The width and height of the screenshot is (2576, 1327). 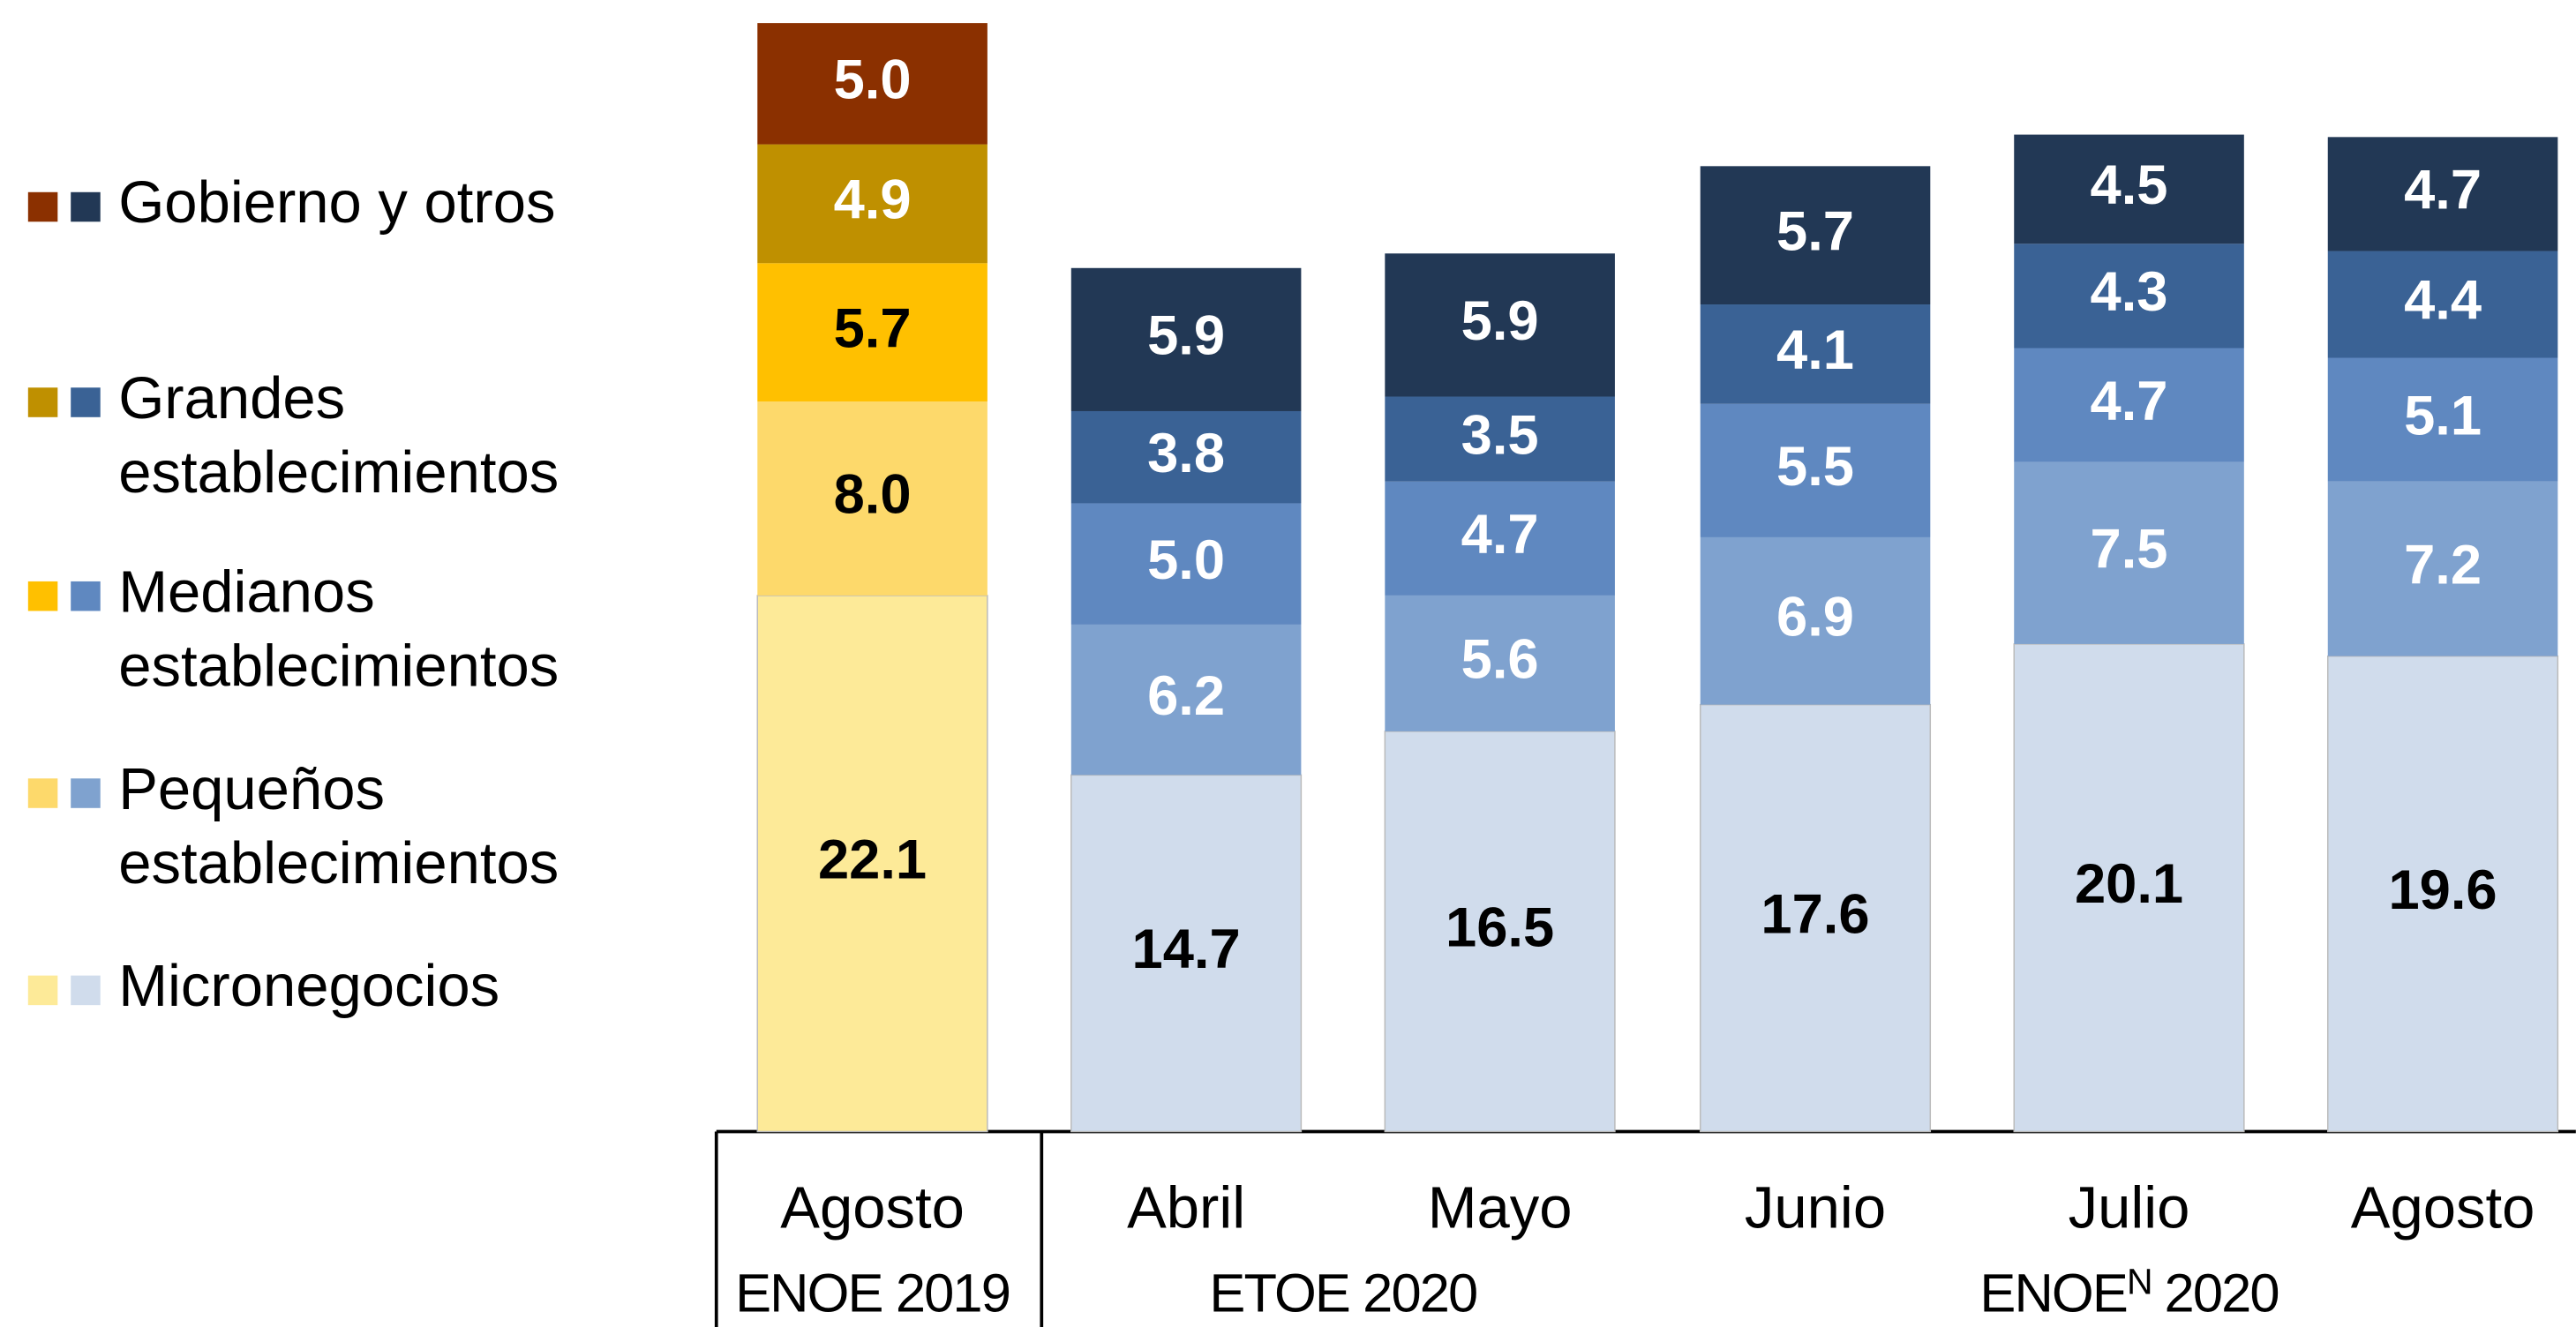 What do you see at coordinates (873, 495) in the screenshot?
I see `value-label: 8.0` at bounding box center [873, 495].